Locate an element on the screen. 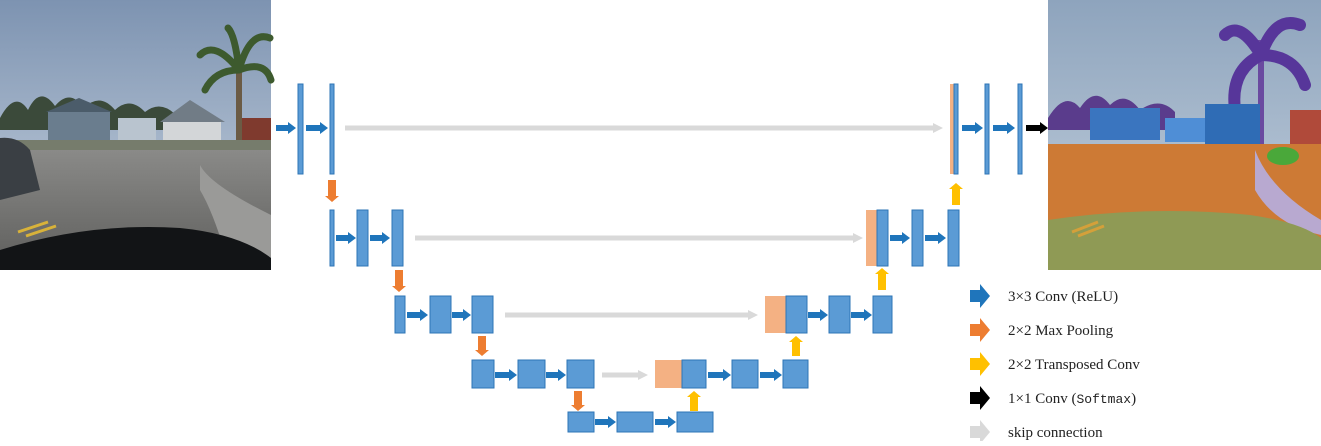 This screenshot has height=446, width=1321. conv-arrow-l3-a is located at coordinates (417, 315).